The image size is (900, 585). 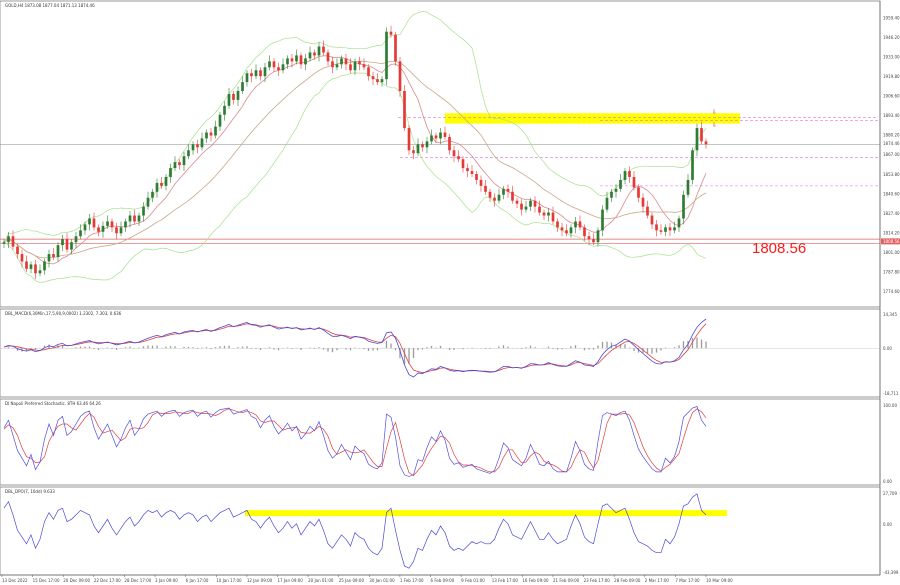 I want to click on time-label: 10 Jan 17:00, so click(x=229, y=580).